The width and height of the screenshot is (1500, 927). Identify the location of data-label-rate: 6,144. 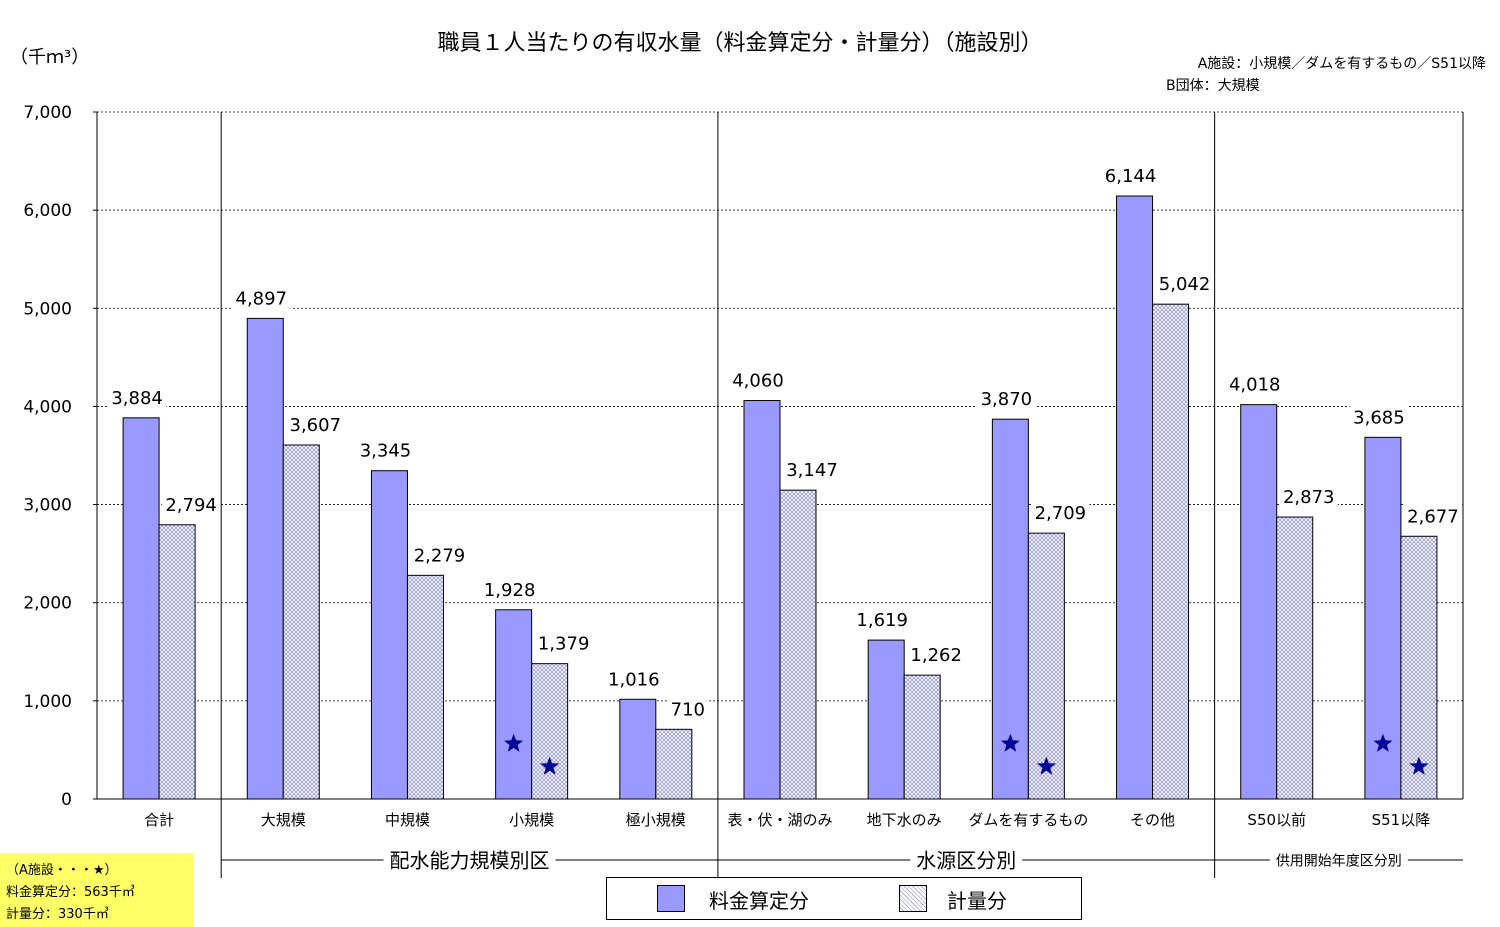
(1131, 176).